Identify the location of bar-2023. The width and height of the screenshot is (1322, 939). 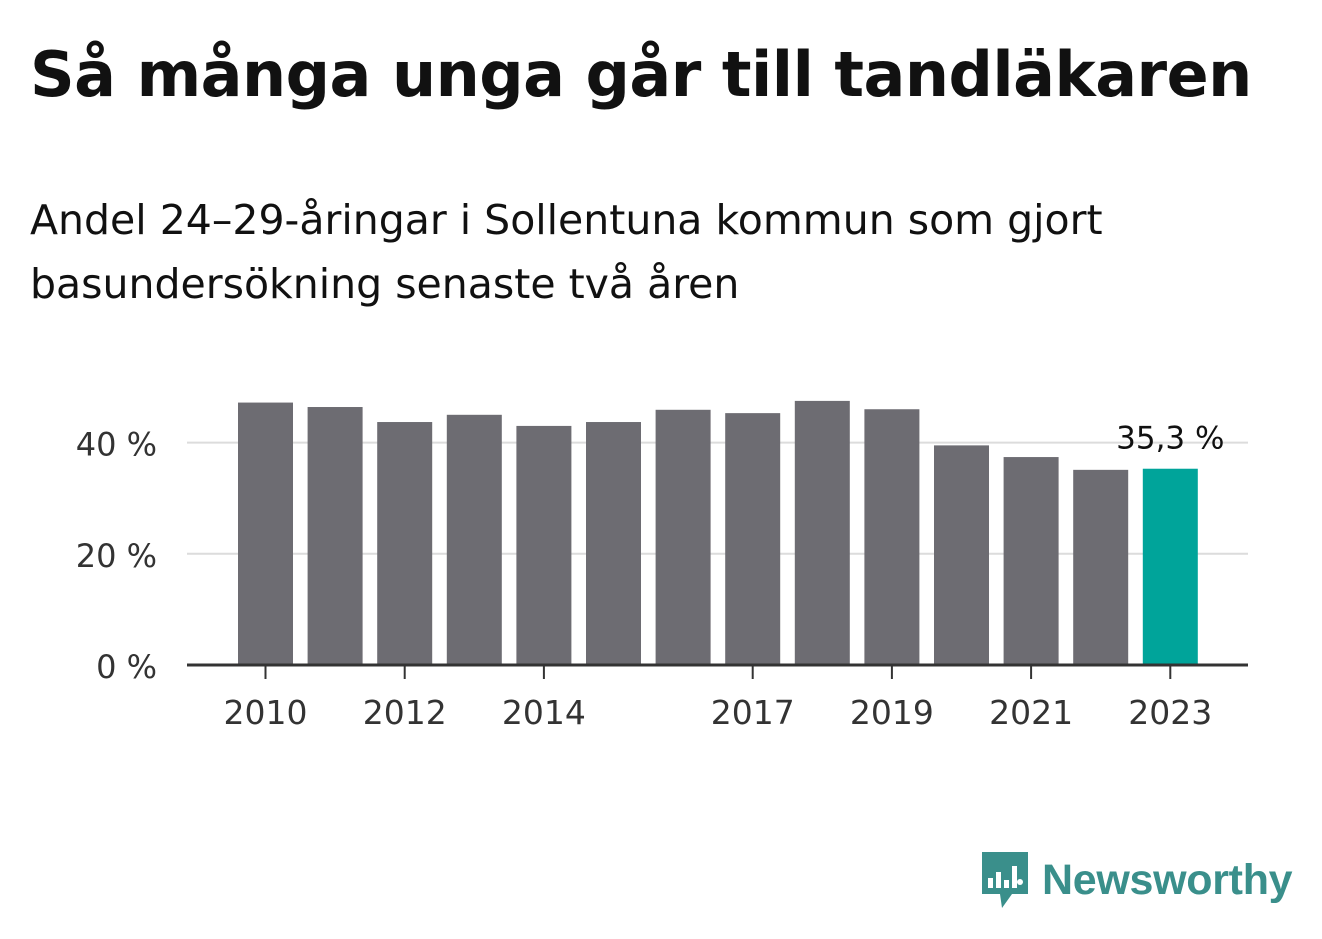
(1170, 566).